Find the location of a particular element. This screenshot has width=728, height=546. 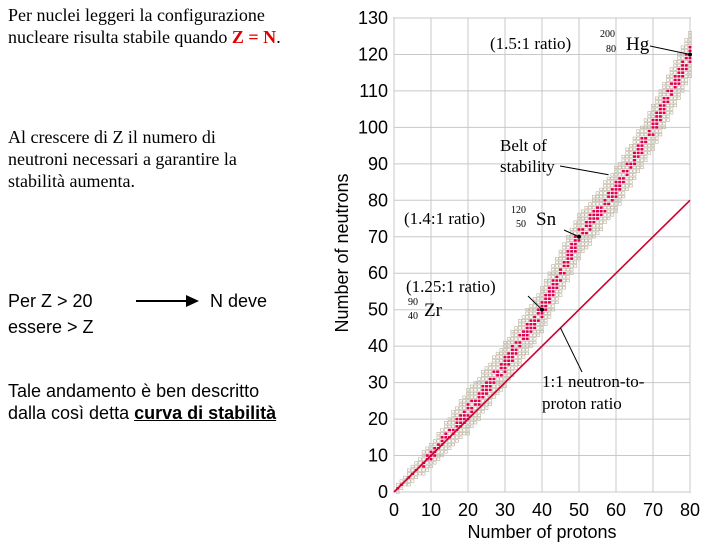

condition-end: essere > Z is located at coordinates (51, 327).